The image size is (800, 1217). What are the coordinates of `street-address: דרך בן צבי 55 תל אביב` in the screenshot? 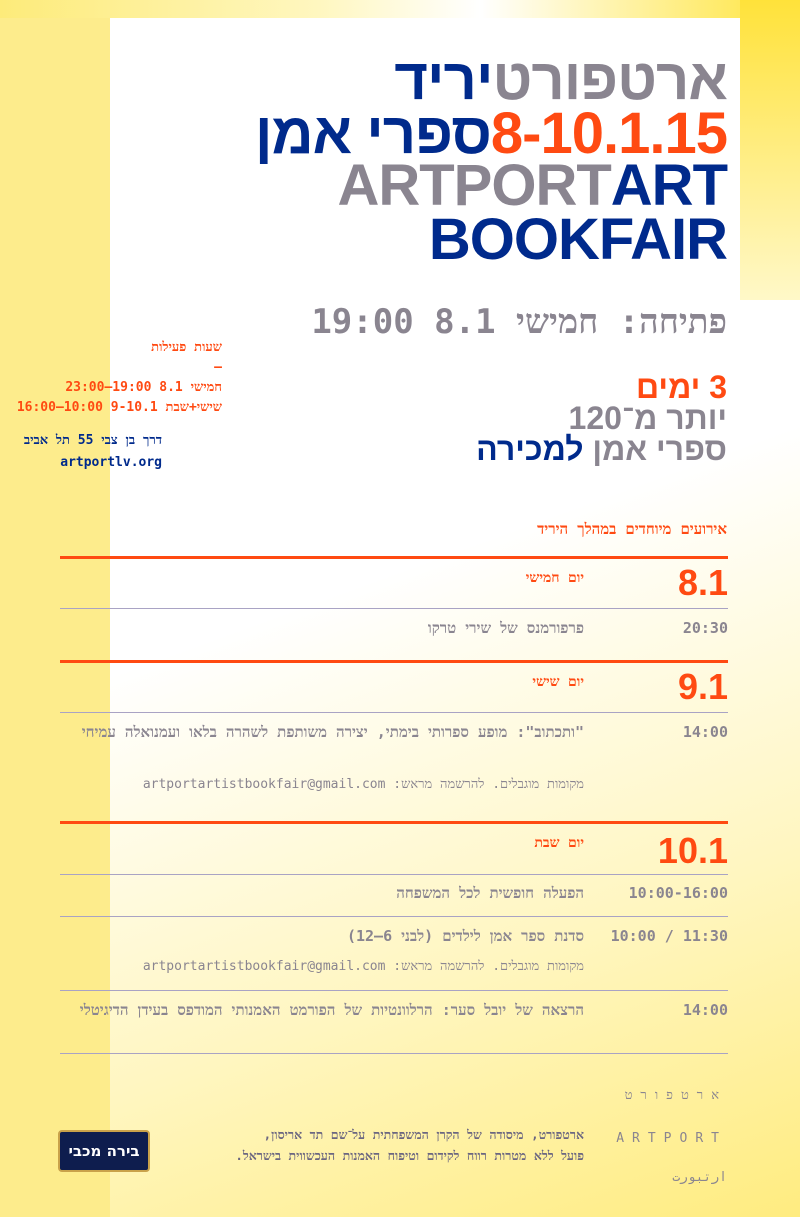 It's located at (92, 440).